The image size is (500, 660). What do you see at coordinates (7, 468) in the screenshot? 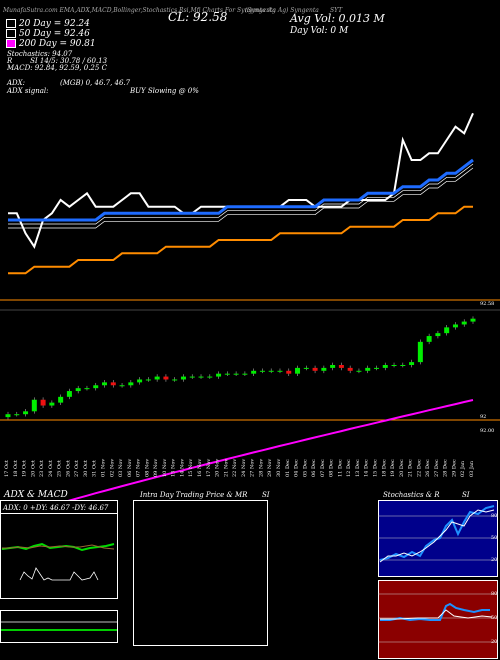
I see `x-tick-label: 17 Oct` at bounding box center [7, 468].